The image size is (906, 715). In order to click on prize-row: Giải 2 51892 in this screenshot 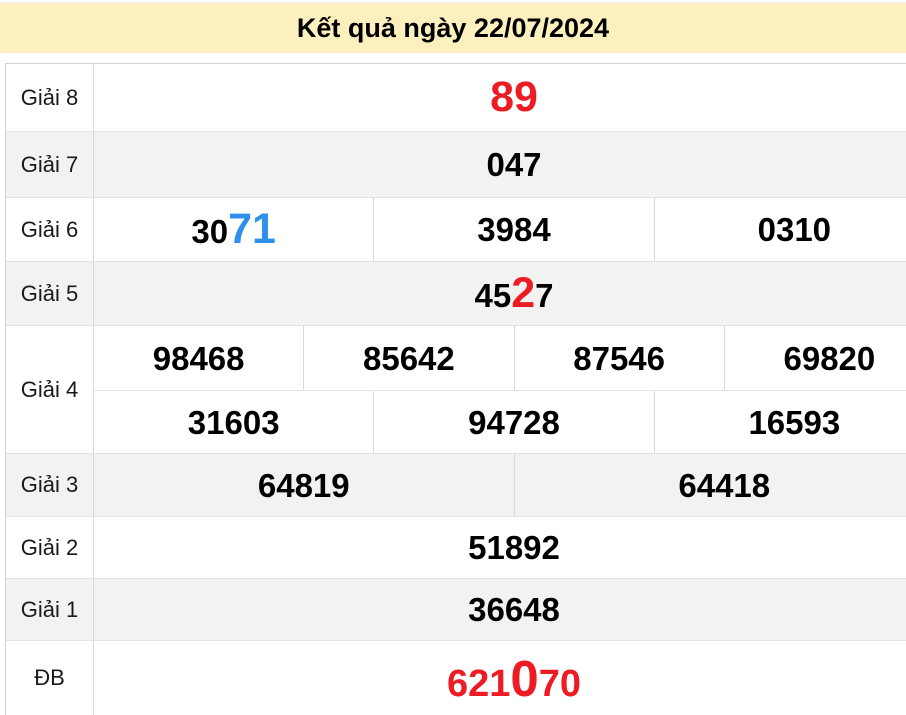, I will do `click(456, 547)`.